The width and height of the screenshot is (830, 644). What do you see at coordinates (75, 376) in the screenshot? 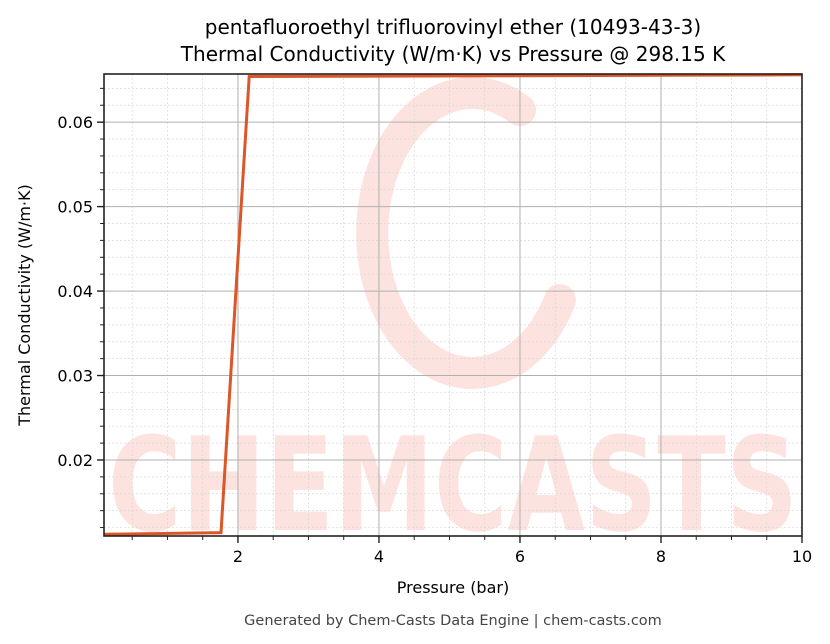
I see `y-tick-label: 0.03` at bounding box center [75, 376].